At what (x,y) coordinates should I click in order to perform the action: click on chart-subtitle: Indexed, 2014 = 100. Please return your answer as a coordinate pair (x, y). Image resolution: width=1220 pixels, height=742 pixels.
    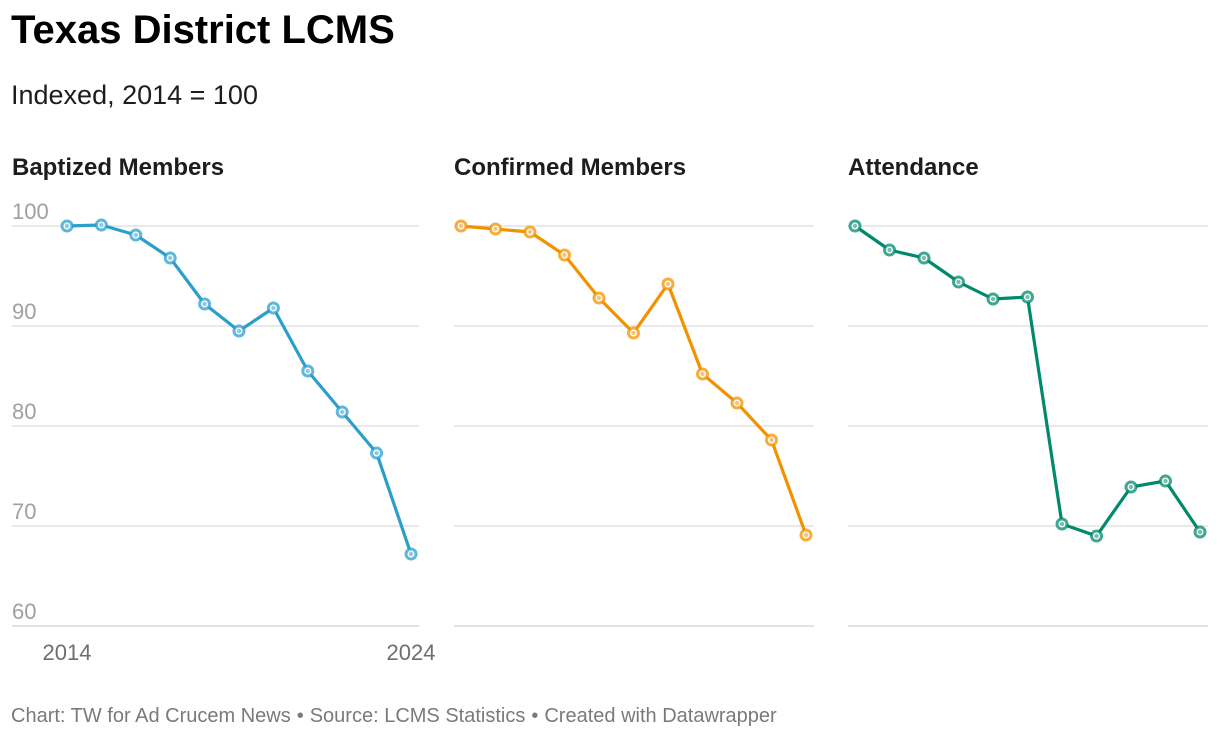
    Looking at the image, I should click on (134, 95).